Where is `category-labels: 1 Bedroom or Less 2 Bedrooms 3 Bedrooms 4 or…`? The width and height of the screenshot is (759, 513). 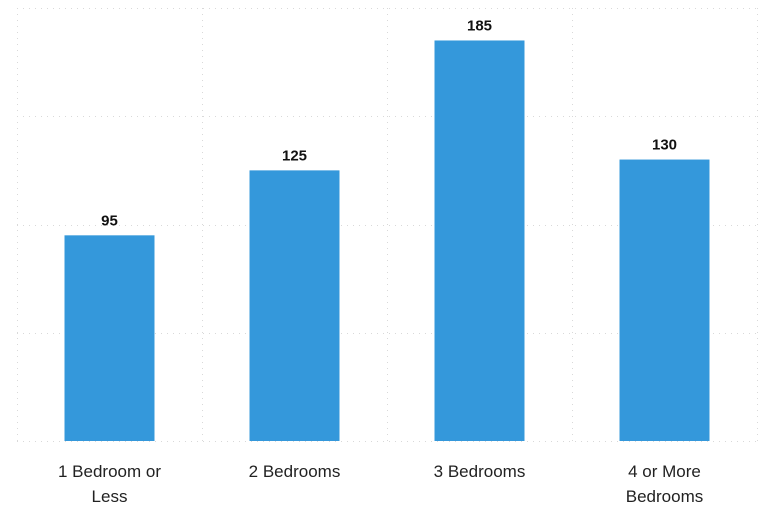
category-labels: 1 Bedroom or Less 2 Bedrooms 3 Bedrooms 4 or… is located at coordinates (380, 484).